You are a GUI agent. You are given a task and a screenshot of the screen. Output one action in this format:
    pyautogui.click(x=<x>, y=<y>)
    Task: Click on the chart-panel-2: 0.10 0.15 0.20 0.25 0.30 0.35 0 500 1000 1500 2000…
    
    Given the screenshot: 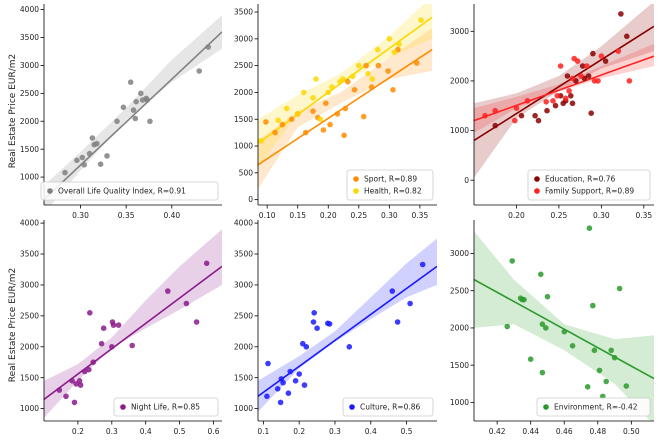 What is the action you would take?
    pyautogui.click(x=335, y=112)
    